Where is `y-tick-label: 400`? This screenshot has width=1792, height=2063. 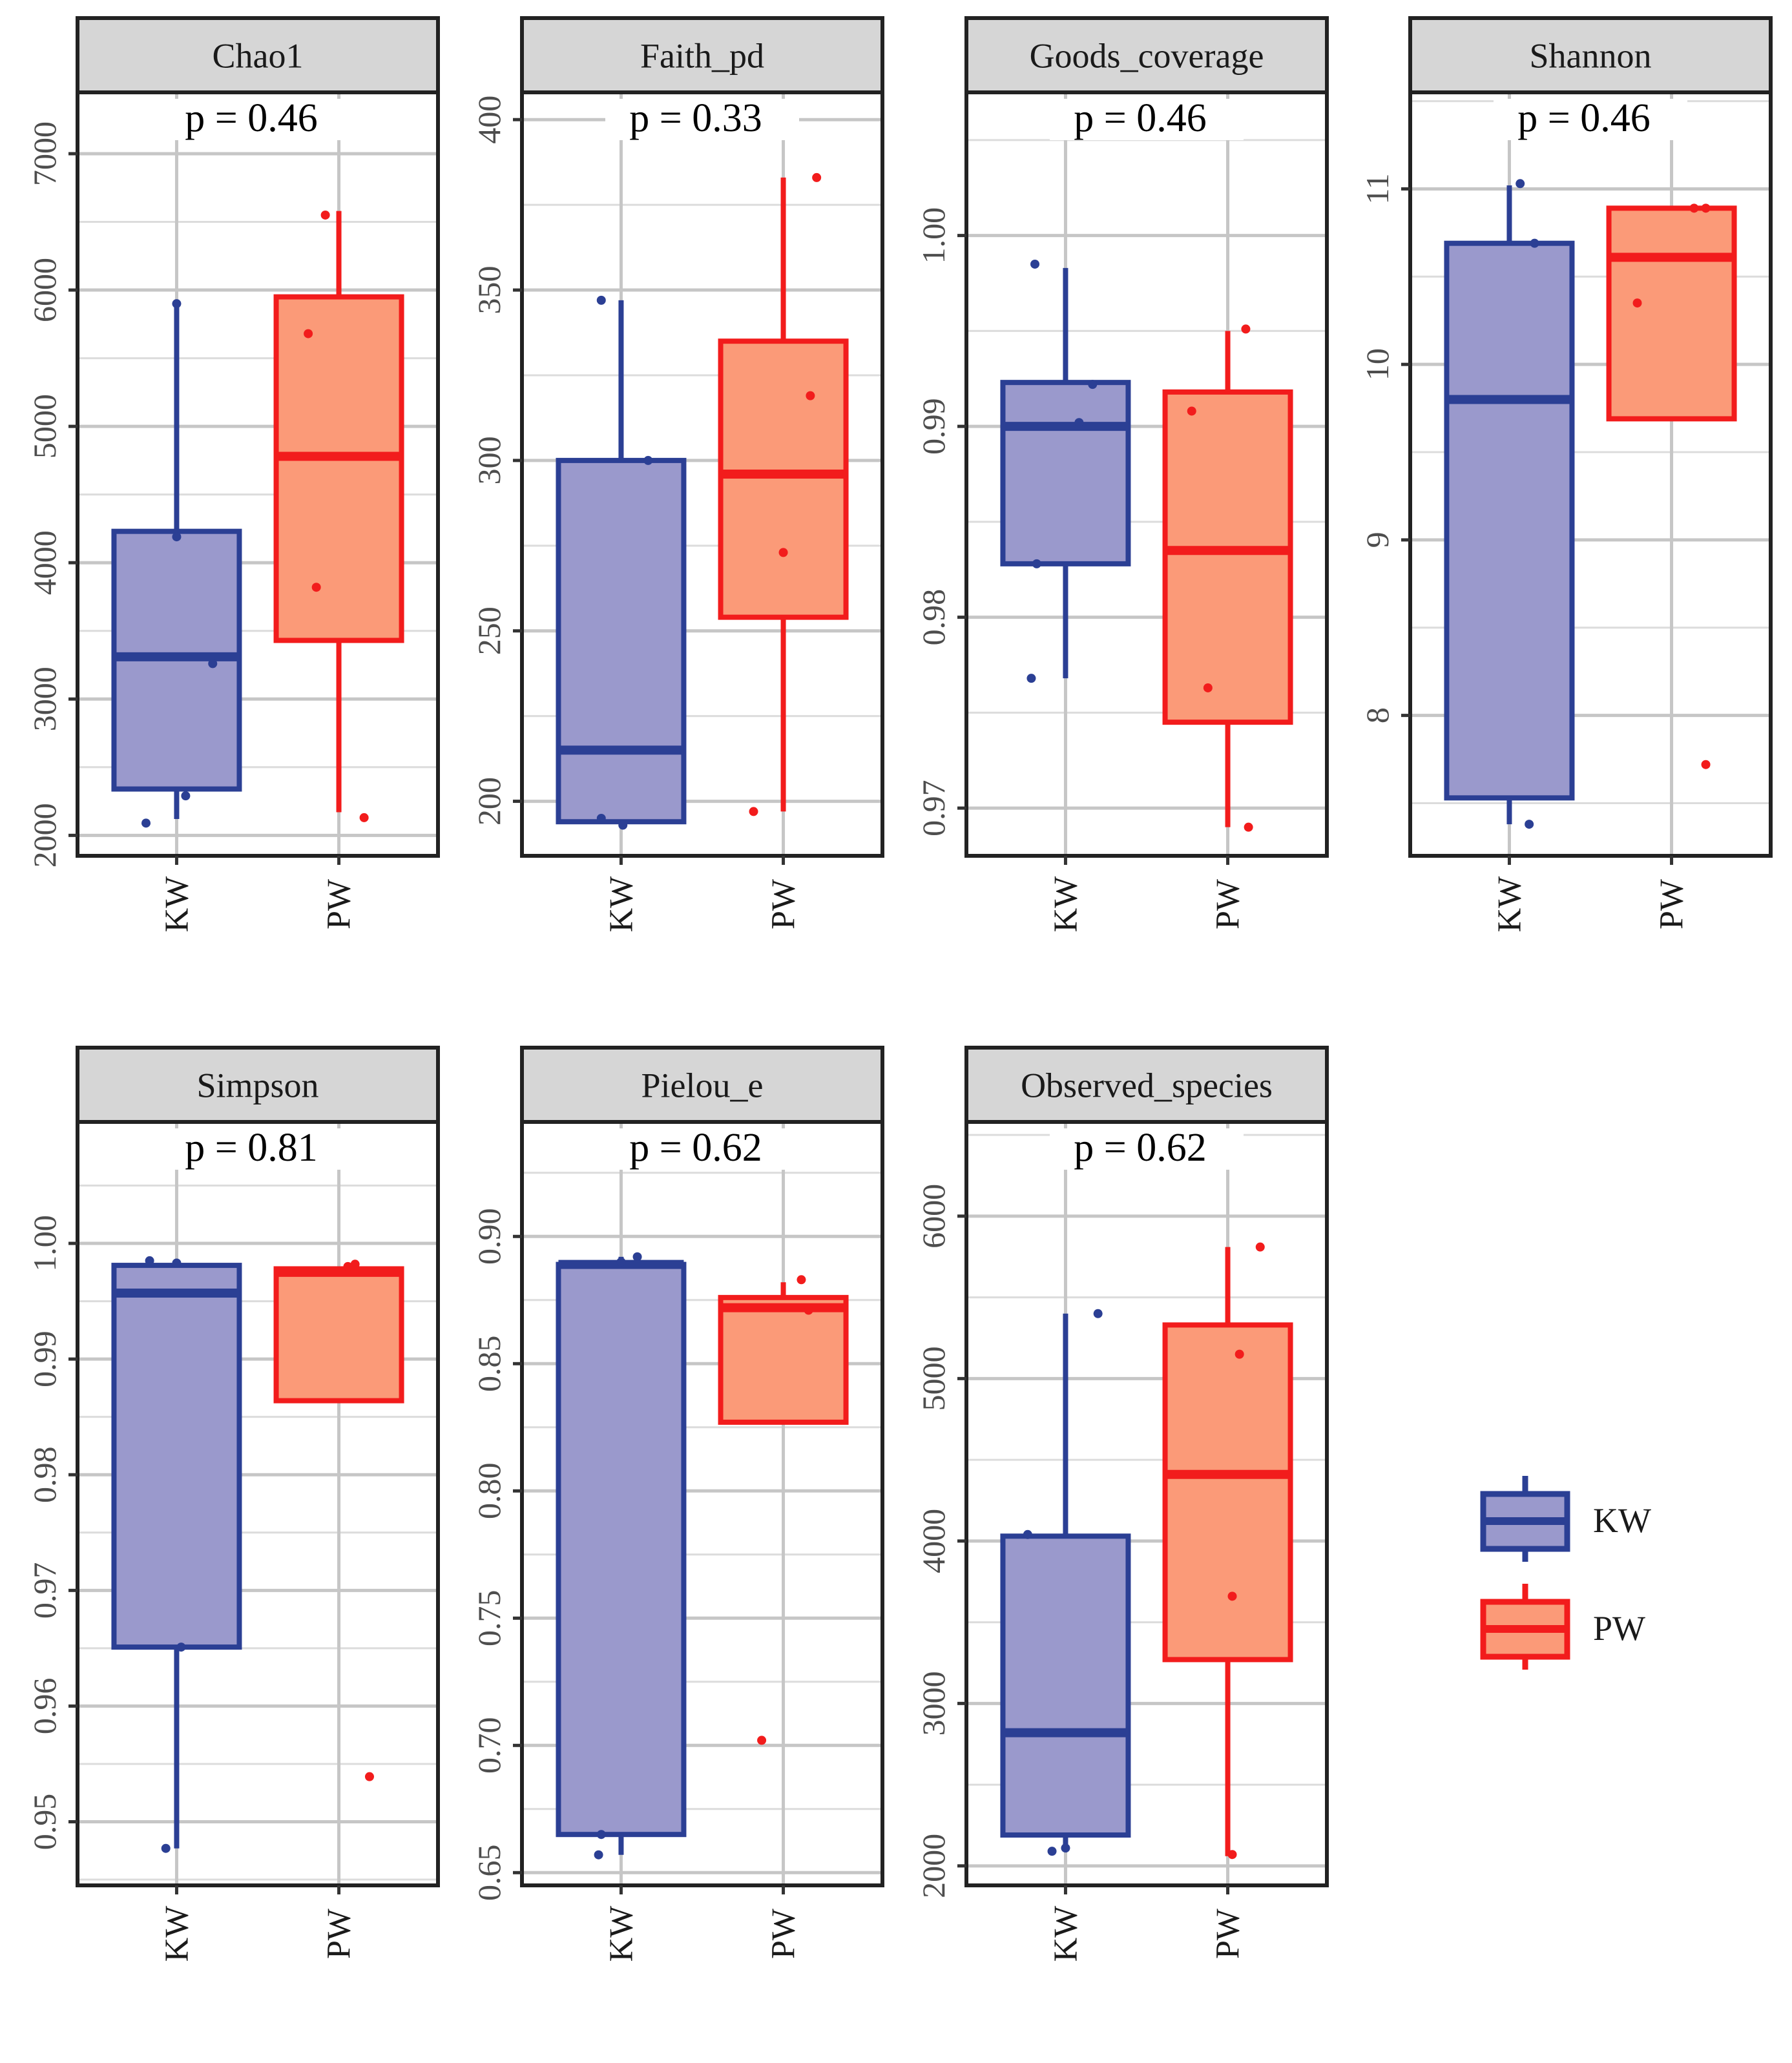 y-tick-label: 400 is located at coordinates (489, 120).